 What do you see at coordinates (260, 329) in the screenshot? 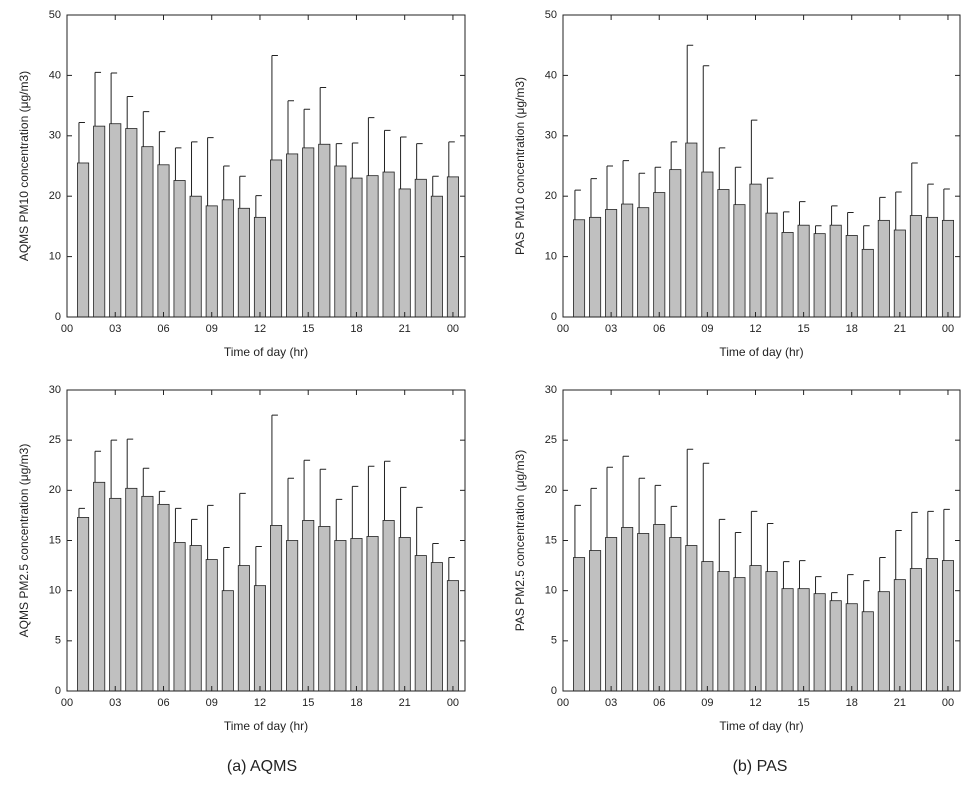
I see `x-tick-label: 12` at bounding box center [260, 329].